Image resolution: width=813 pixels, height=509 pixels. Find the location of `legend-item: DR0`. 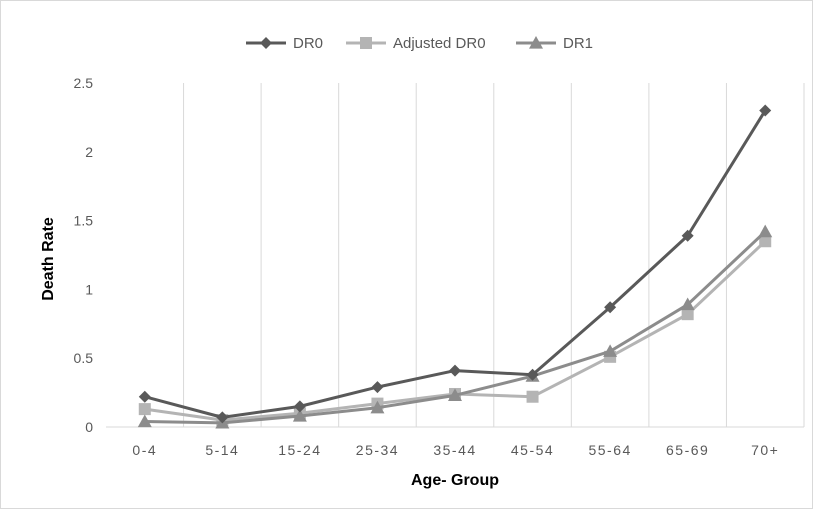

legend-item: DR0 is located at coordinates (284, 43).